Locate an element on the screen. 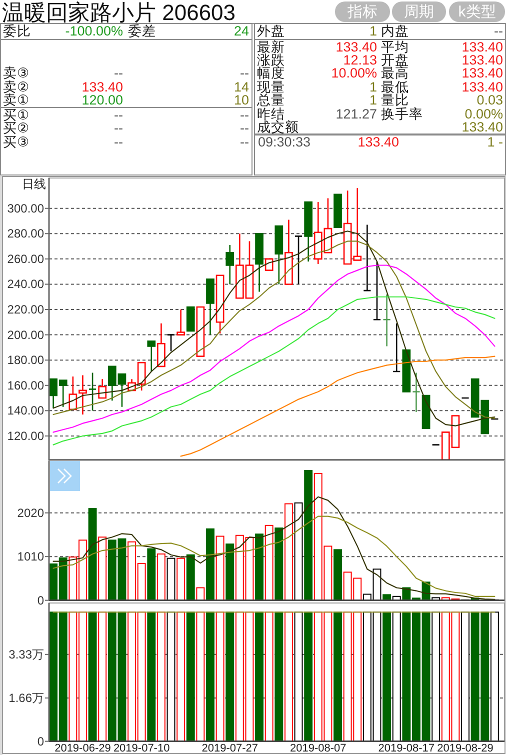 The width and height of the screenshot is (506, 755). y-tick-label: 3.33万 is located at coordinates (26, 654).